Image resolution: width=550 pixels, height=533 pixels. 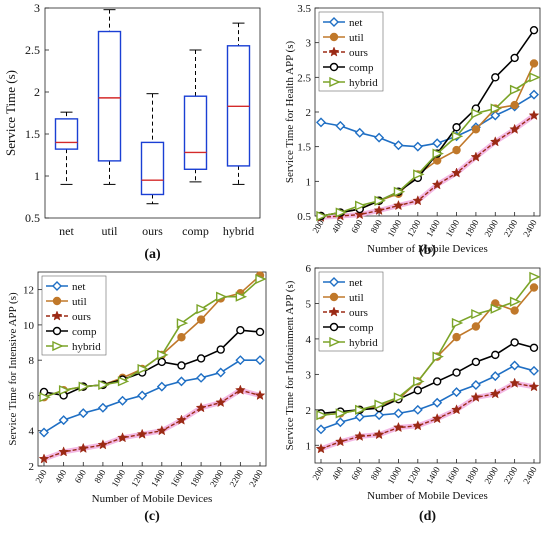 What do you see at coordinates (236, 478) in the screenshot?
I see `x-tick-label: 2200` at bounding box center [236, 478].